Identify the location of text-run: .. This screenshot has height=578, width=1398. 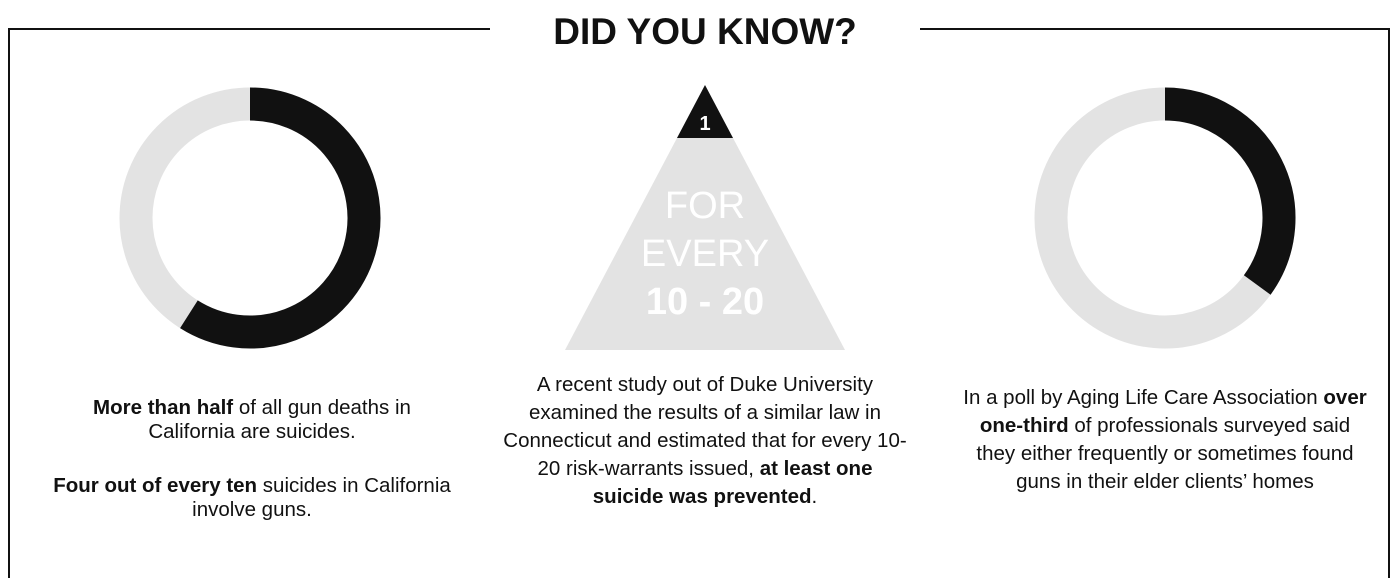
(814, 496).